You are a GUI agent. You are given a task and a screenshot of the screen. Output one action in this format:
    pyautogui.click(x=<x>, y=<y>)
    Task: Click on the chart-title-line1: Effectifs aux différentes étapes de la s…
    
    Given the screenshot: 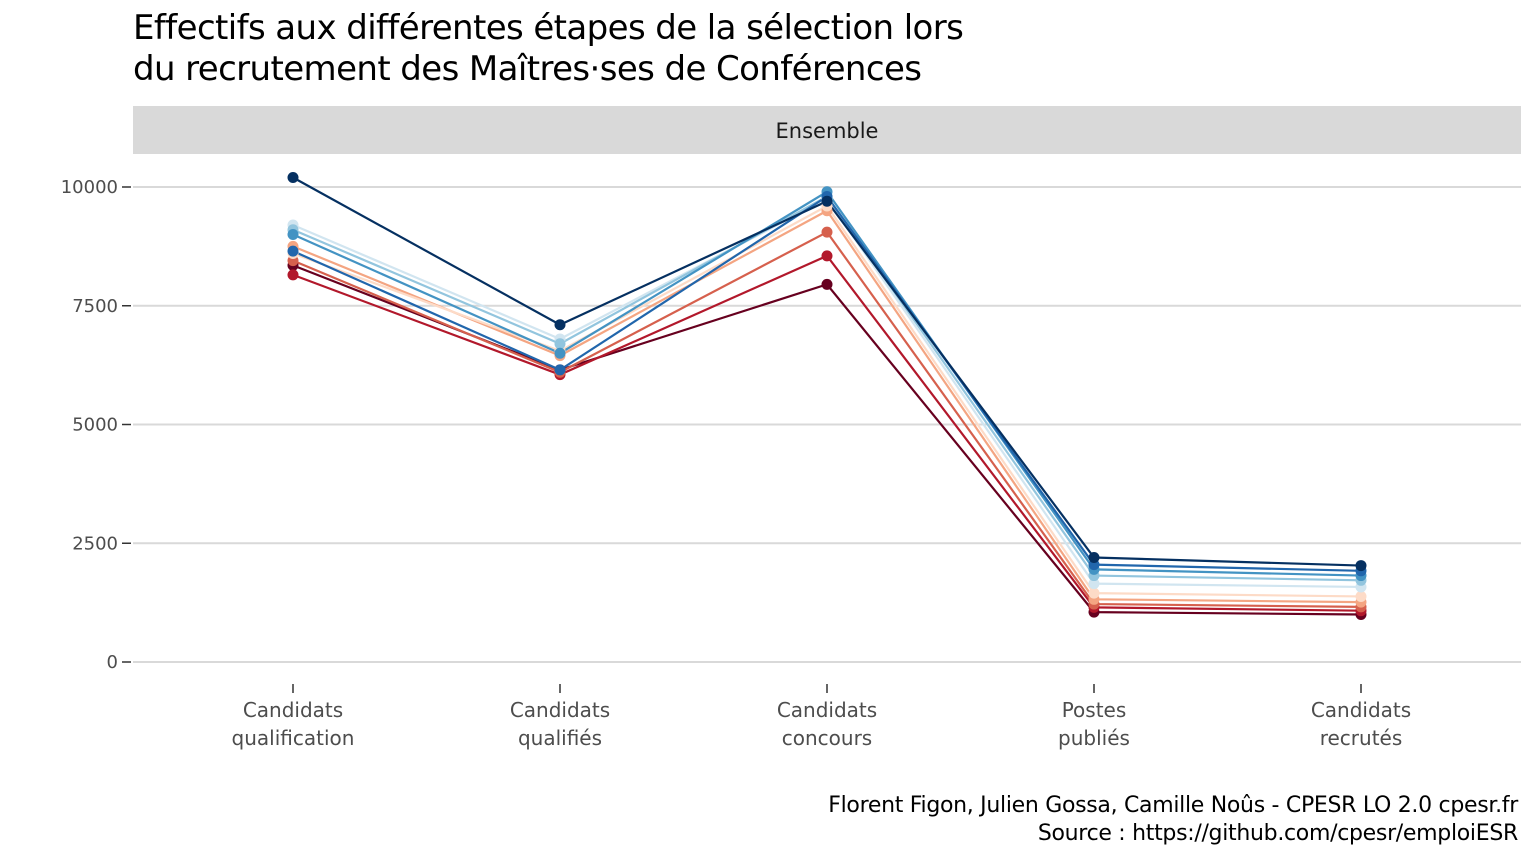 What is the action you would take?
    pyautogui.click(x=548, y=28)
    